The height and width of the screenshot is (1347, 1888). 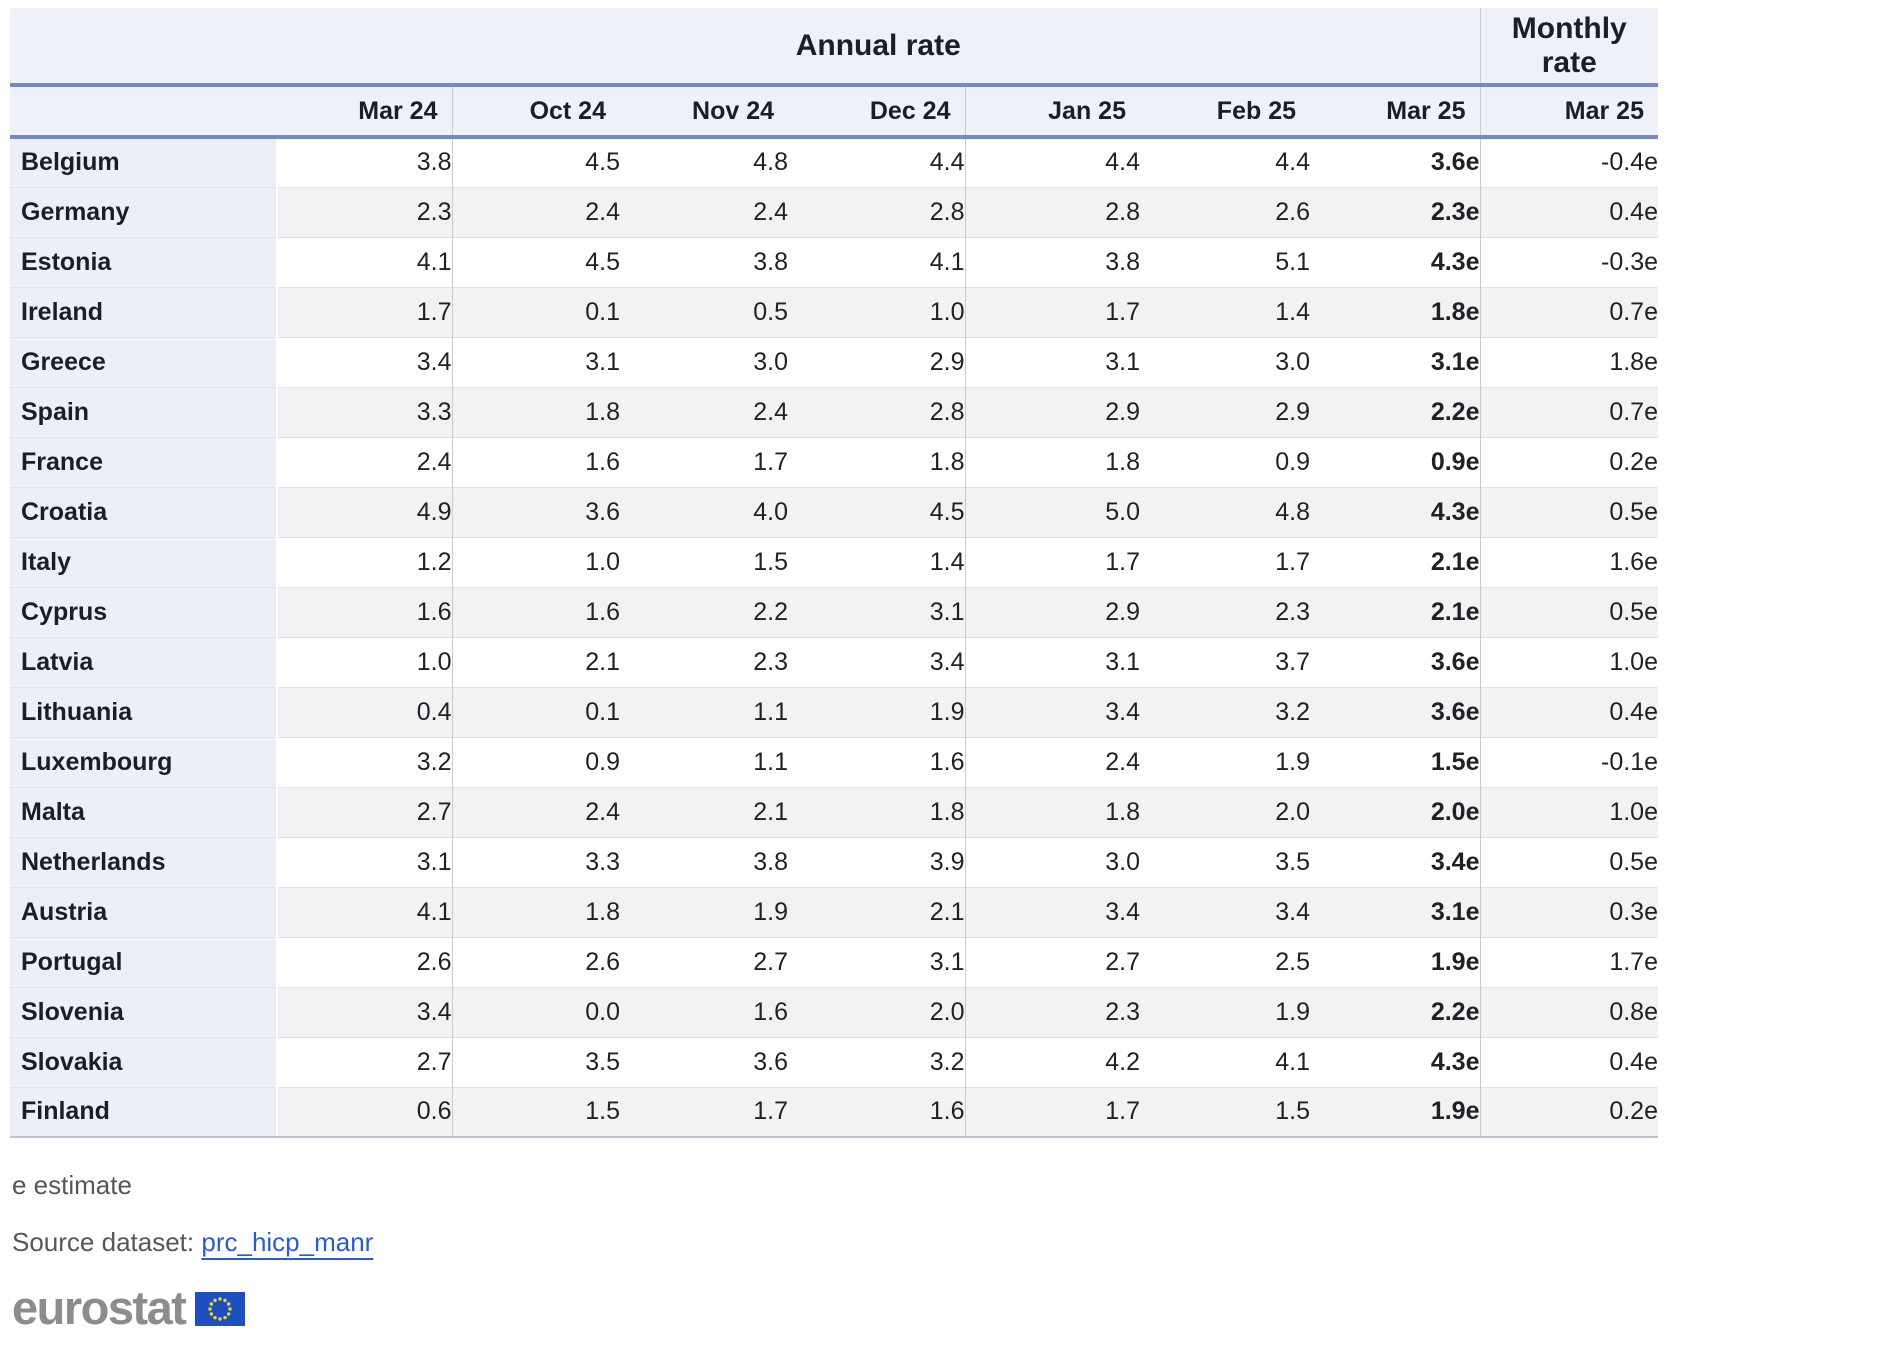 I want to click on value-oct24: 1.6, so click(x=535, y=461).